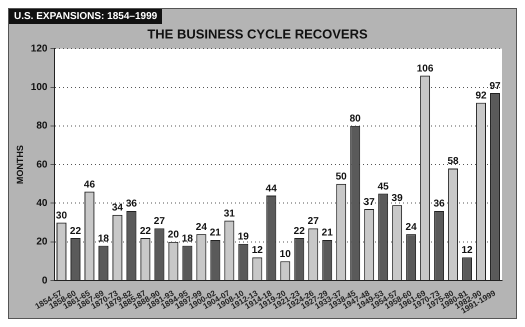 The image size is (525, 327). What do you see at coordinates (42, 203) in the screenshot?
I see `y-tick-label: 40` at bounding box center [42, 203].